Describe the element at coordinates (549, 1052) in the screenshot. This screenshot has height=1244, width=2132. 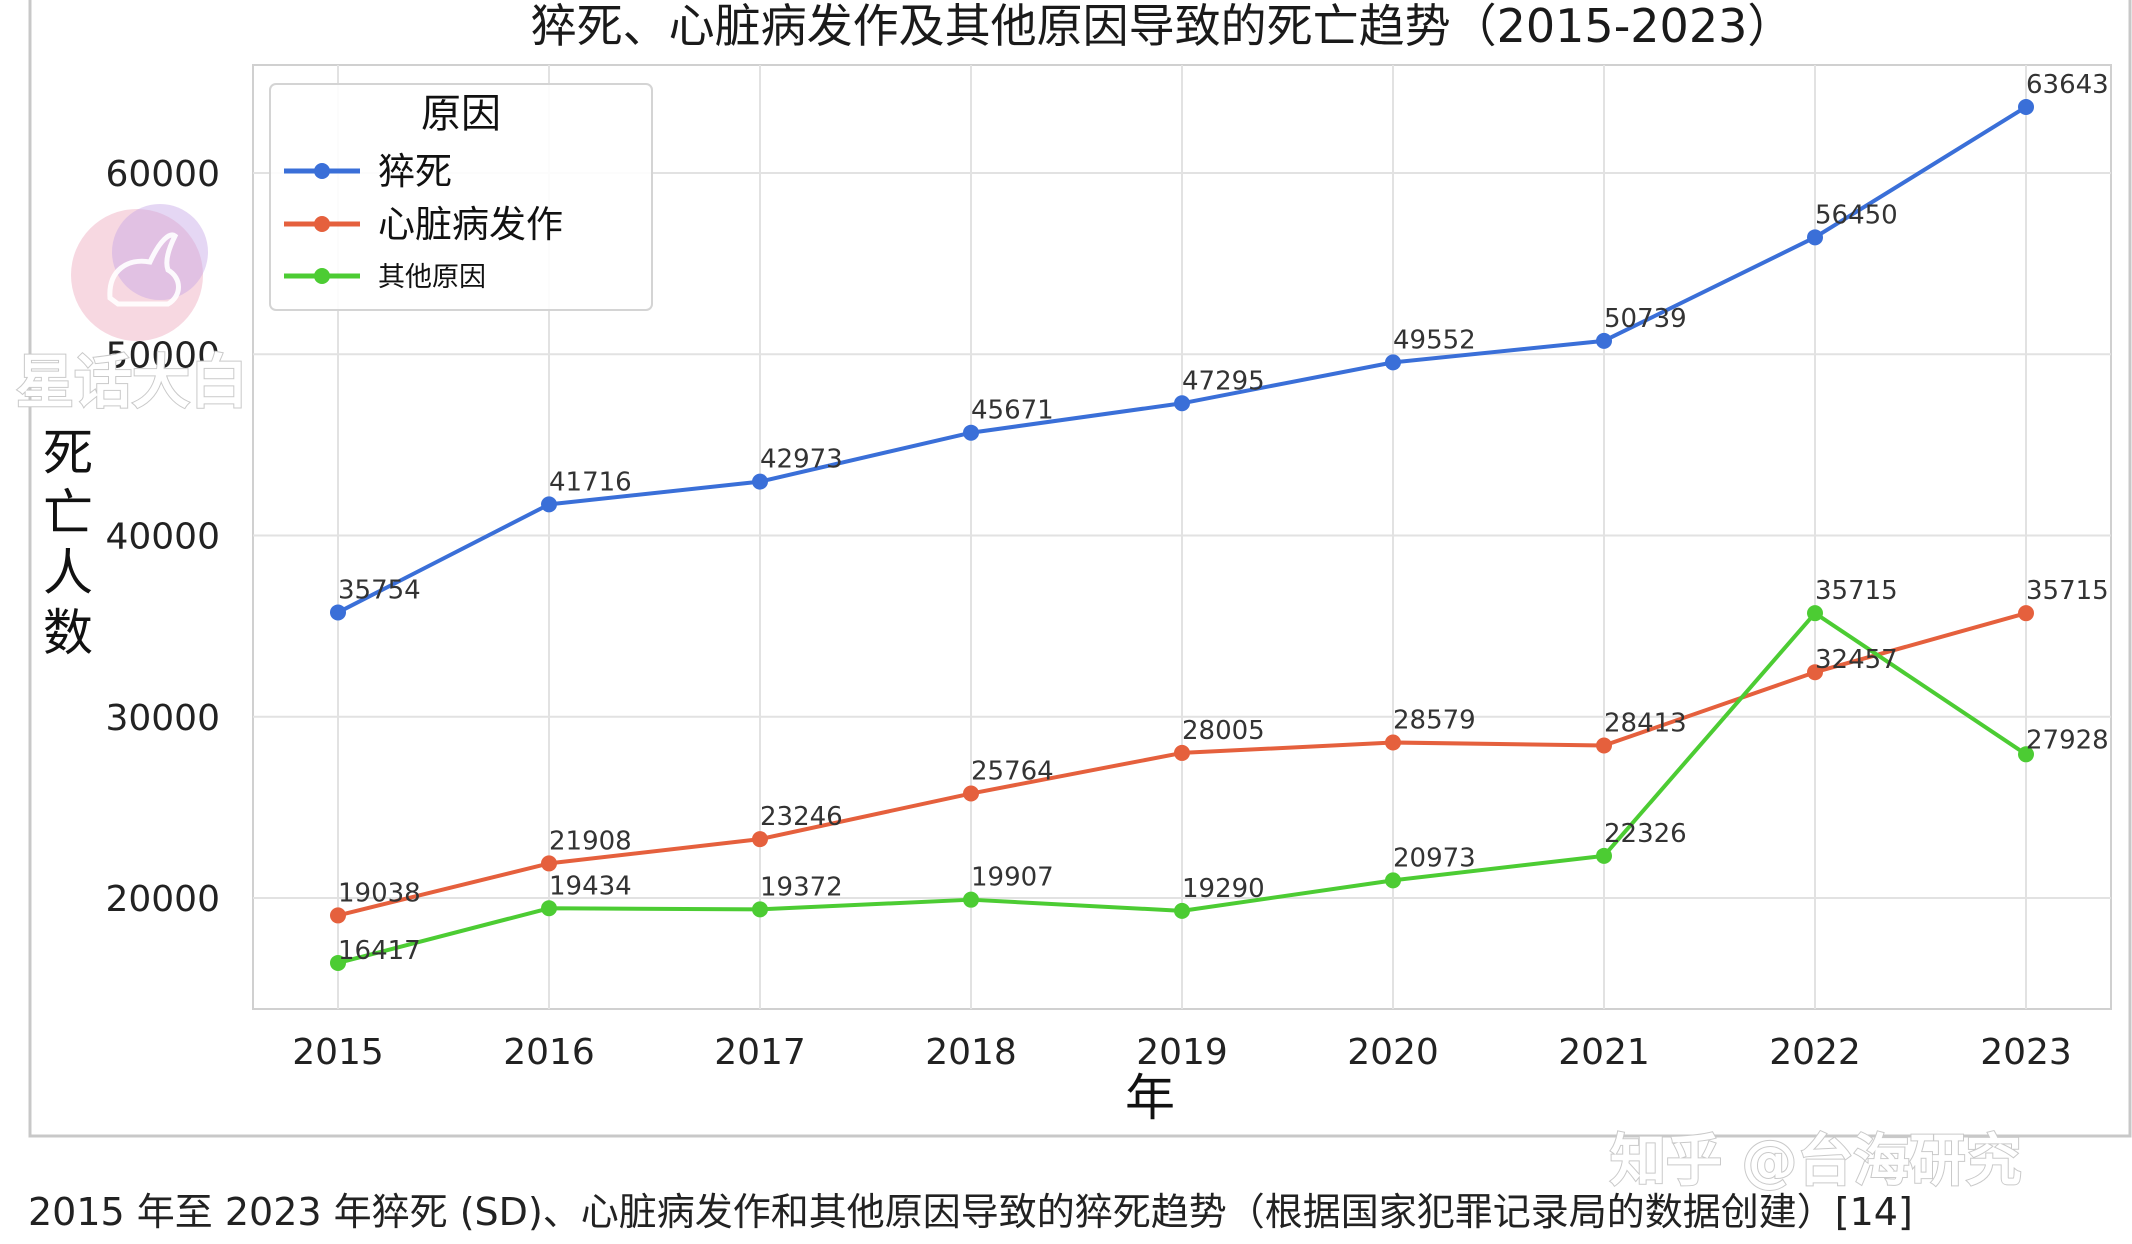
I see `x-tick-label: 2016` at that location.